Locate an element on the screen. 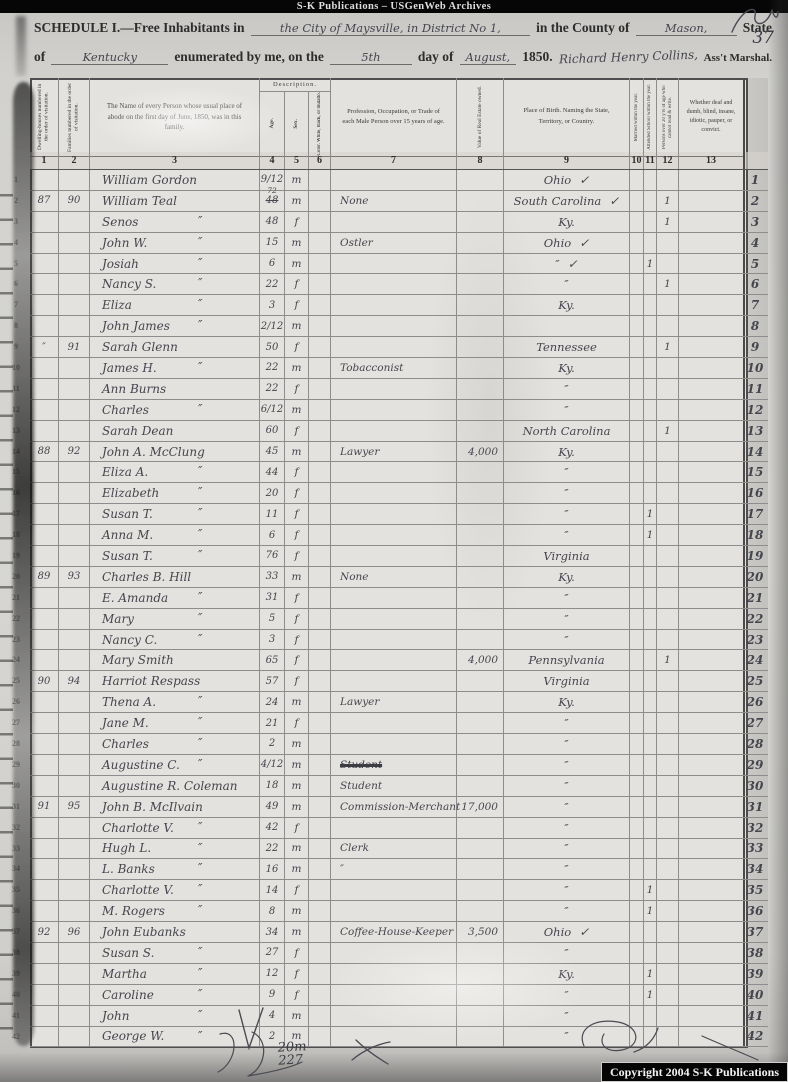 The image size is (788, 1082). name-text: John James is located at coordinates (136, 326).